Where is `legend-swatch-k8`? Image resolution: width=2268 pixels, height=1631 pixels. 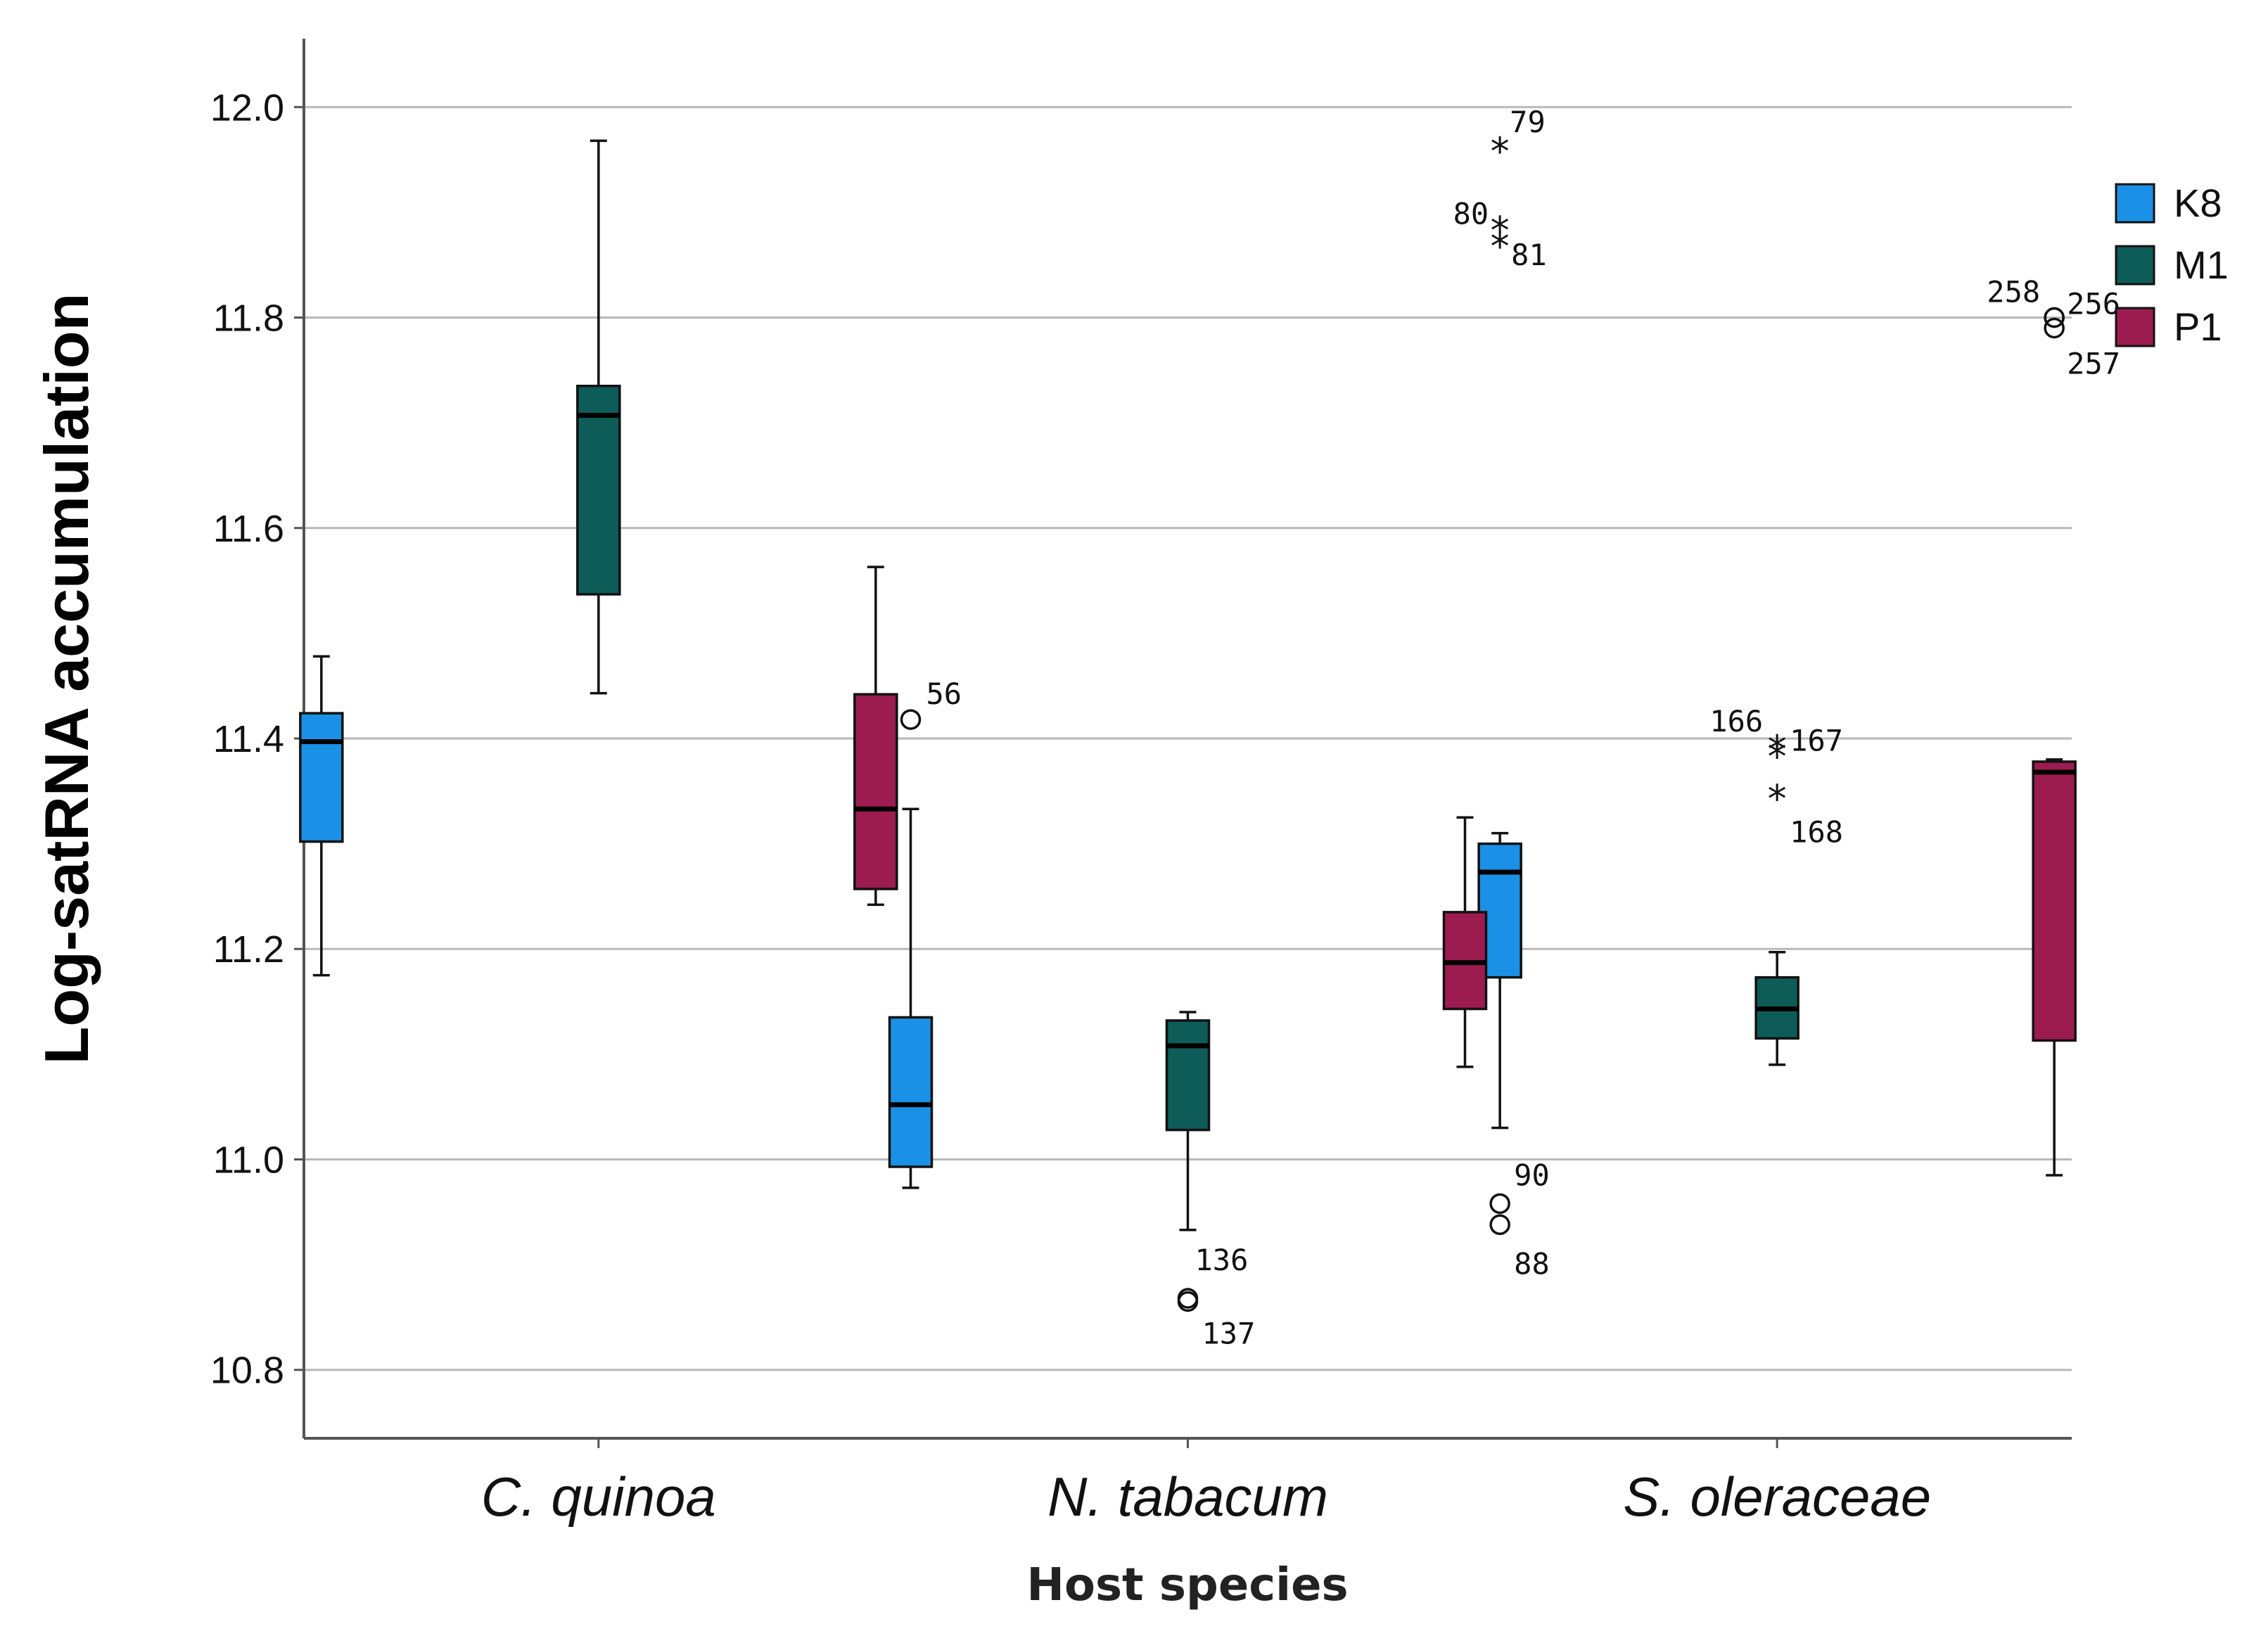 legend-swatch-k8 is located at coordinates (2135, 203).